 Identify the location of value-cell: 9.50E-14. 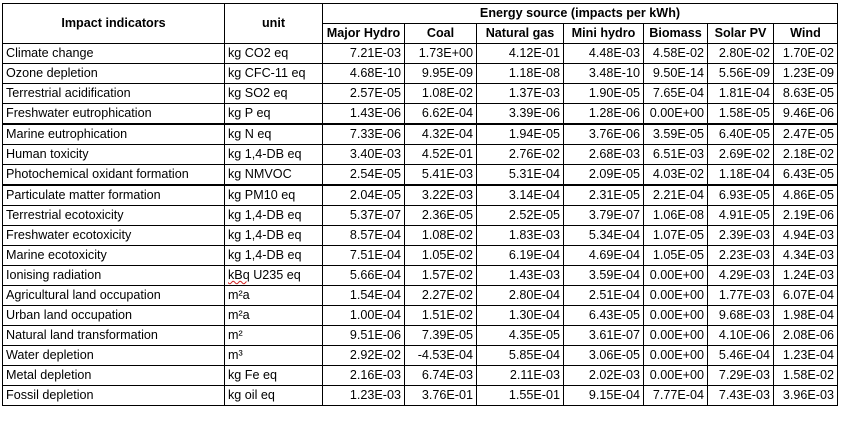
(675, 73).